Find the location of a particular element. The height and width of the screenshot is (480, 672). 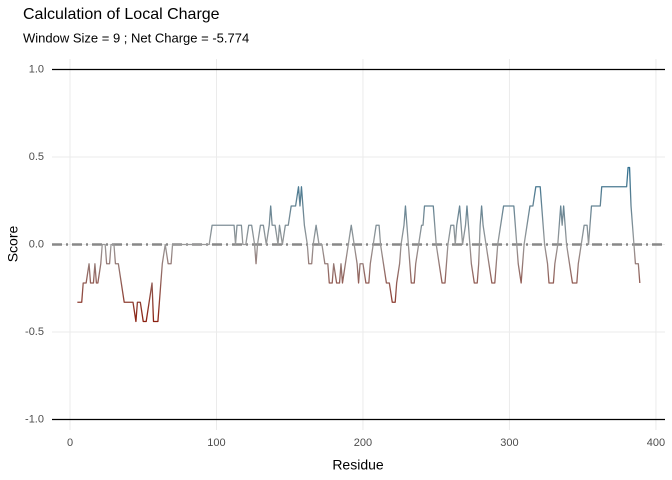

x-tick-label: 100 is located at coordinates (216, 443).